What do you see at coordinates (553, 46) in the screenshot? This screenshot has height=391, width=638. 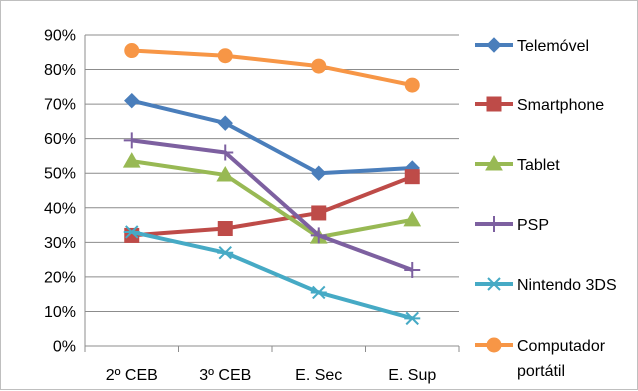 I see `legend-label: Telemóvel` at bounding box center [553, 46].